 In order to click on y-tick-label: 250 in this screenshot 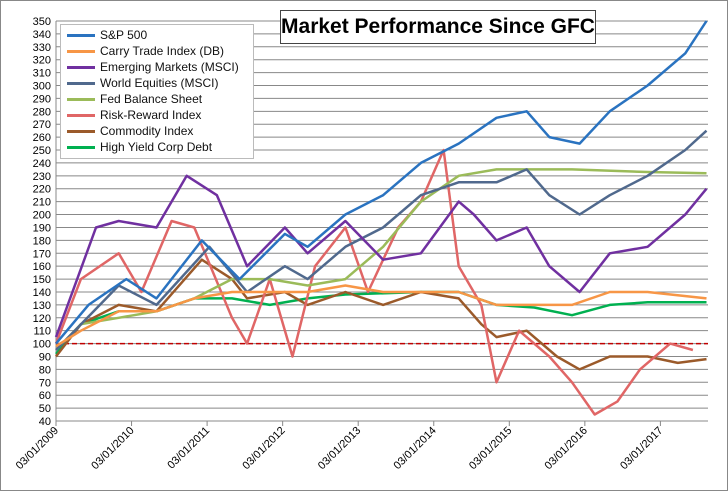, I will do `click(42, 151)`.